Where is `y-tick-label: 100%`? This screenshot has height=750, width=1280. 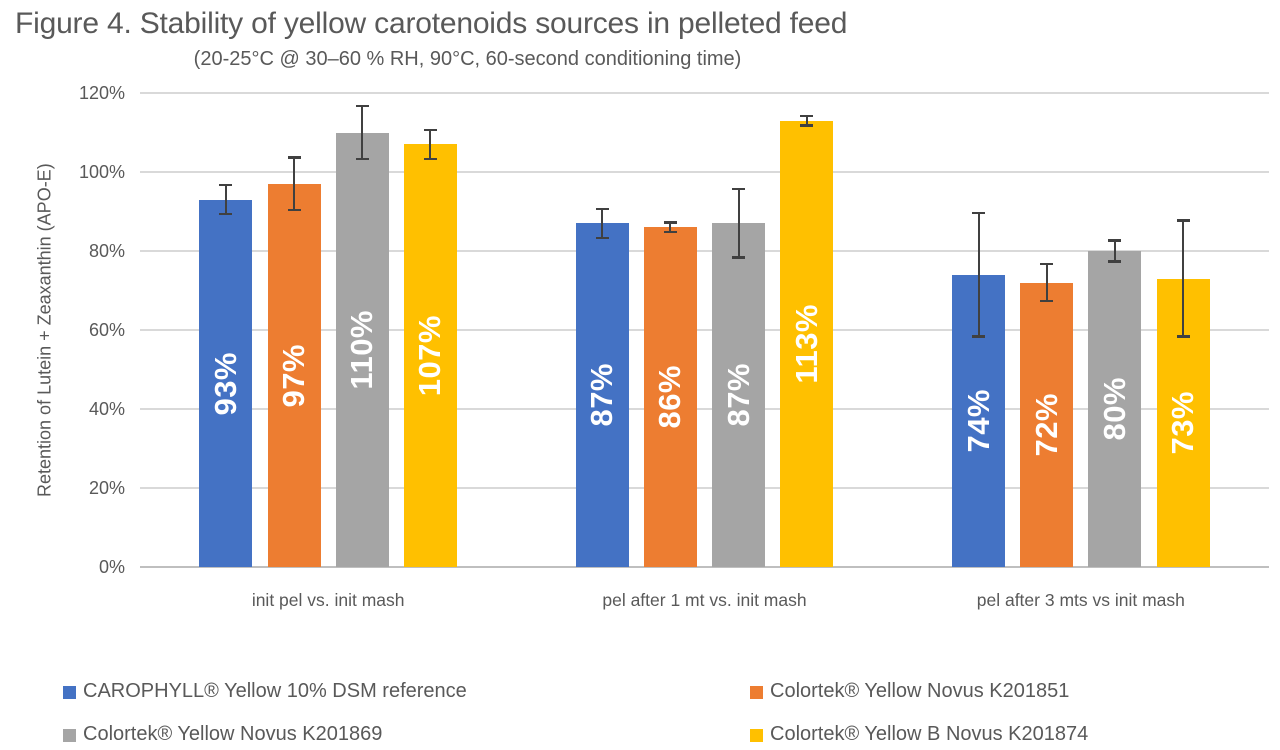 y-tick-label: 100% is located at coordinates (101, 172).